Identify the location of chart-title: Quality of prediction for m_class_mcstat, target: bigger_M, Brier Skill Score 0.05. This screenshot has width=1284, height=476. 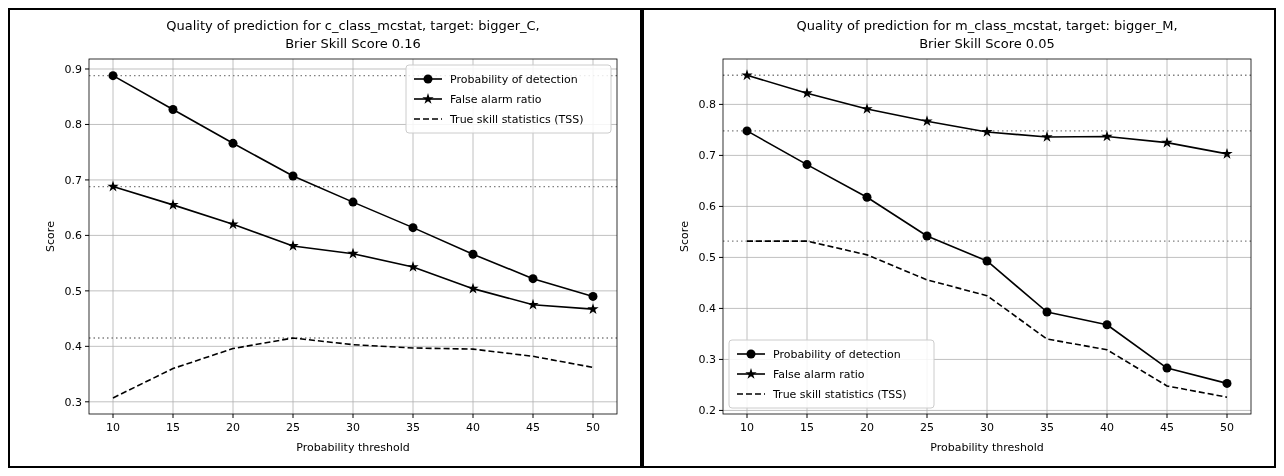
(987, 34).